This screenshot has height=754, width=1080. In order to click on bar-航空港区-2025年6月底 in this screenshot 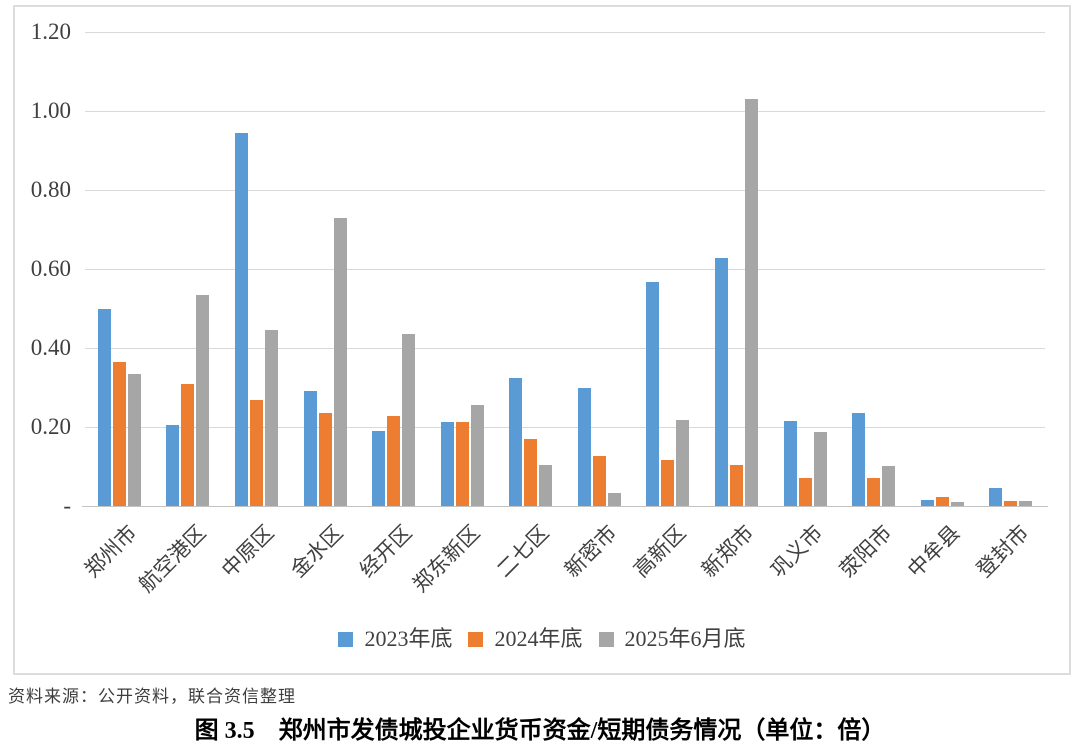, I will do `click(203, 400)`.